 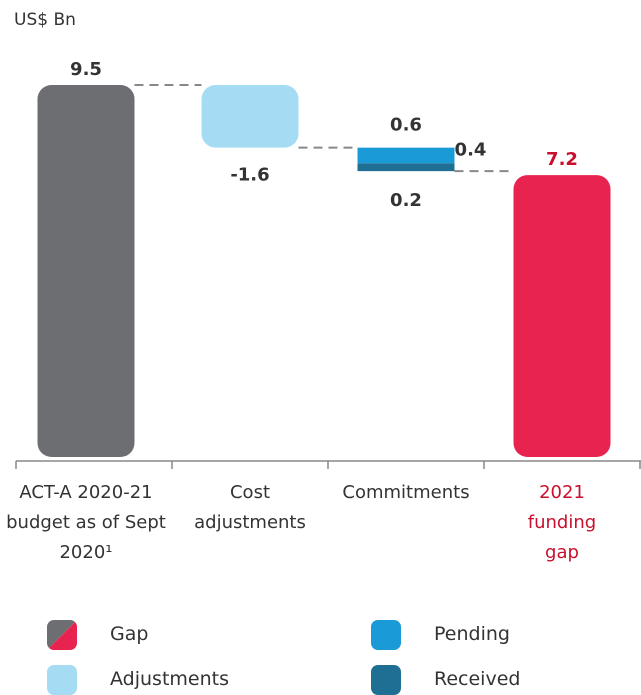 I want to click on x-tick-label: ACT-A 2020-21 budget as of Sept 2020¹, so click(x=86, y=522).